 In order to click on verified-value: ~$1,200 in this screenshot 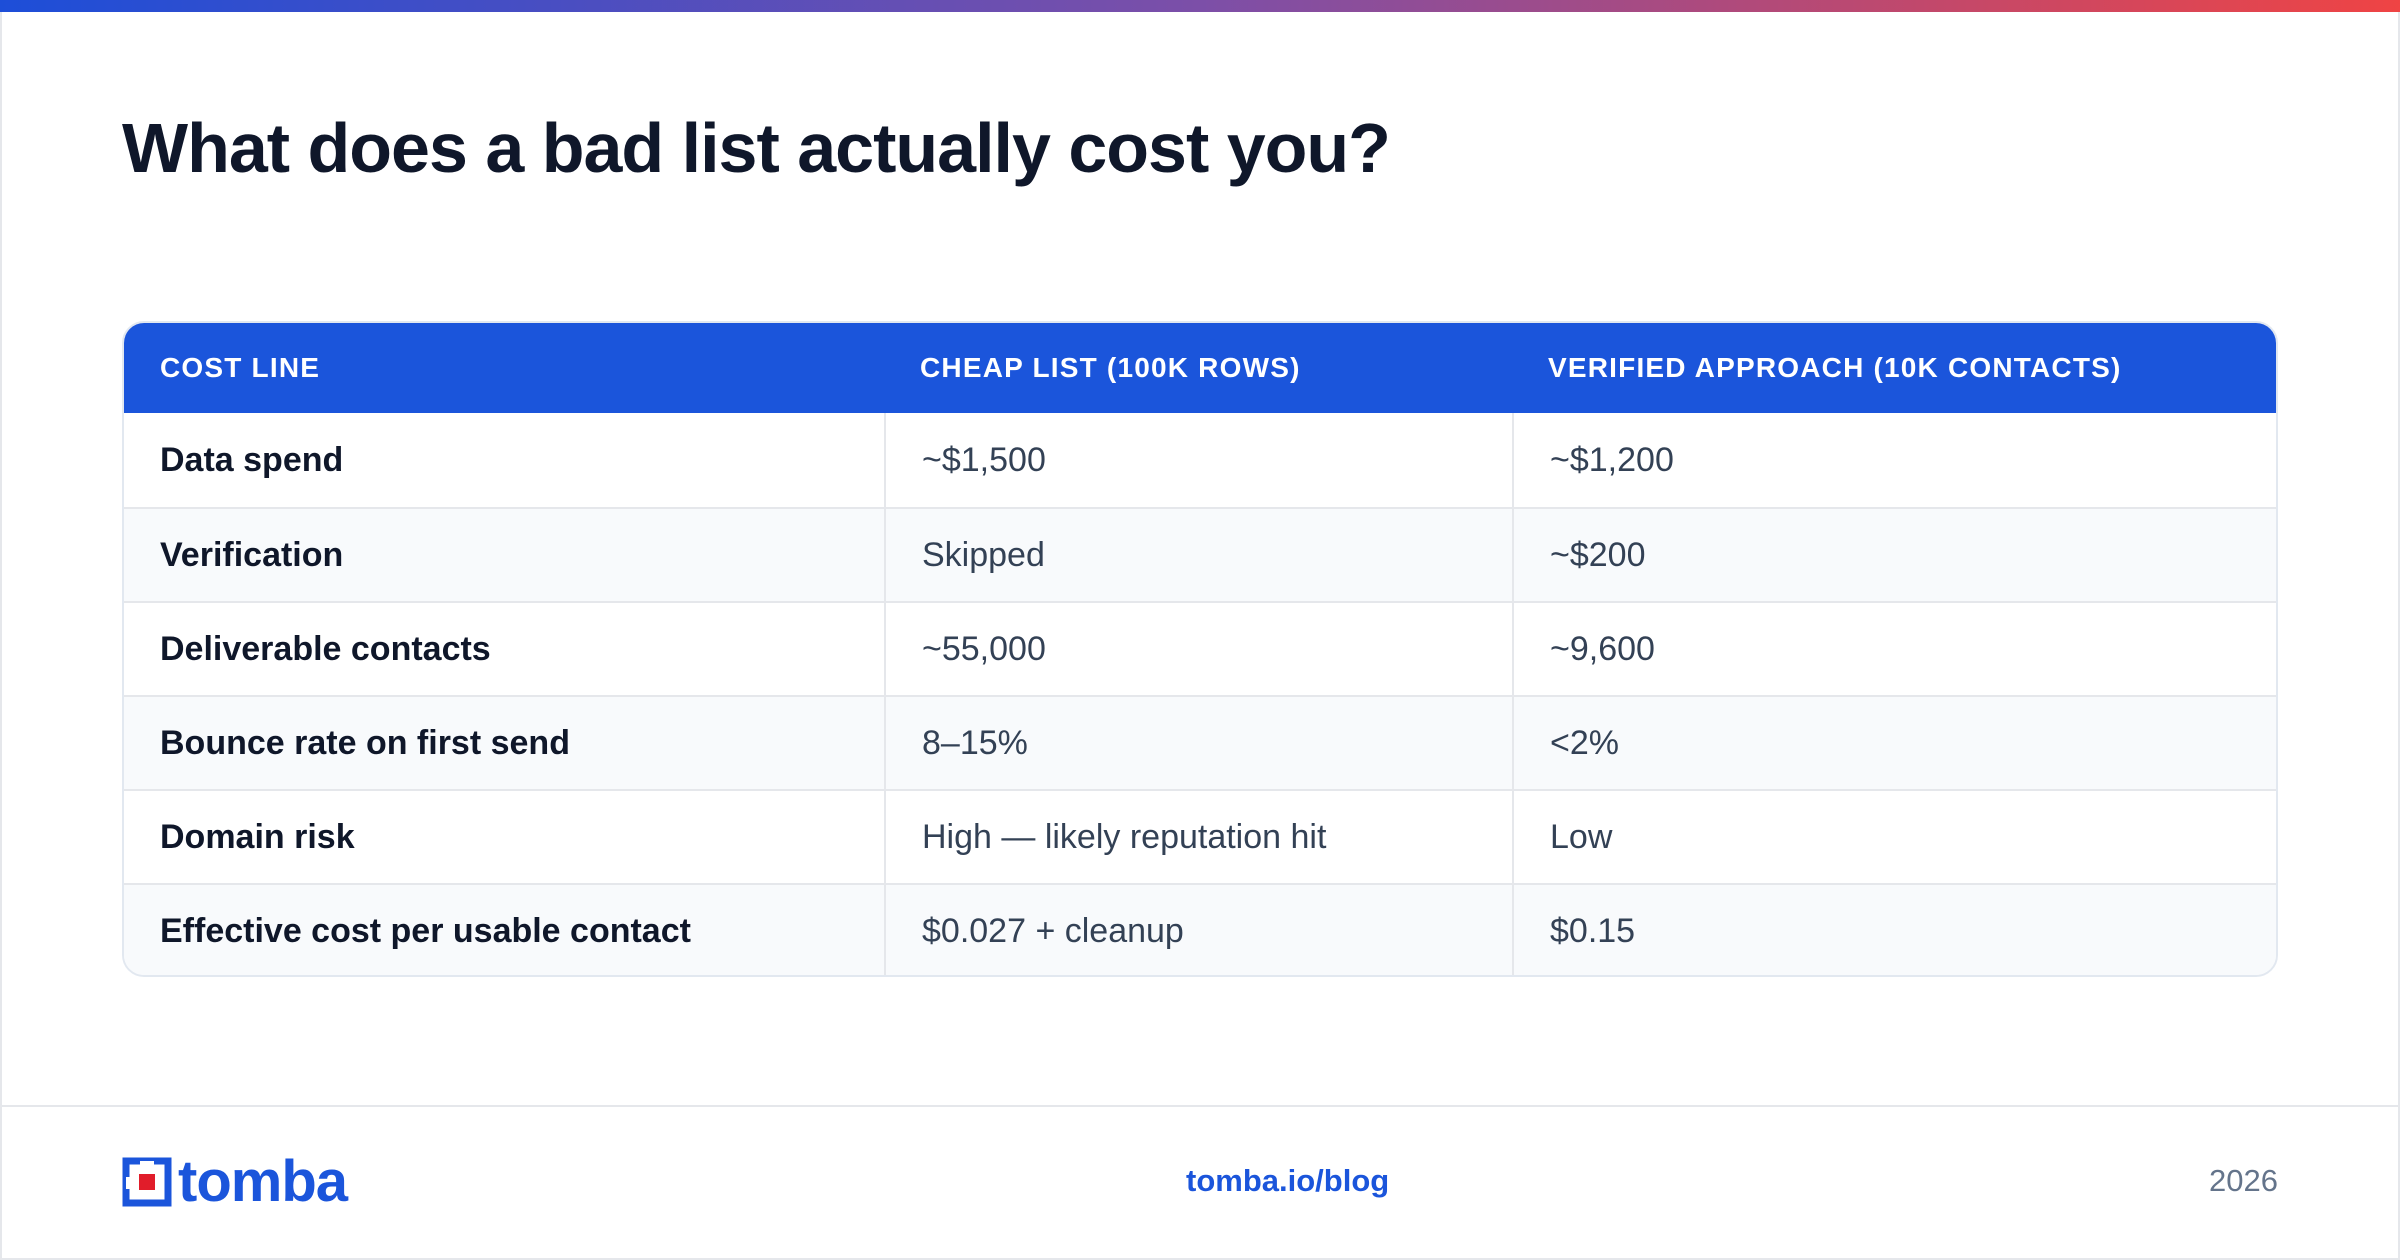, I will do `click(1894, 460)`.